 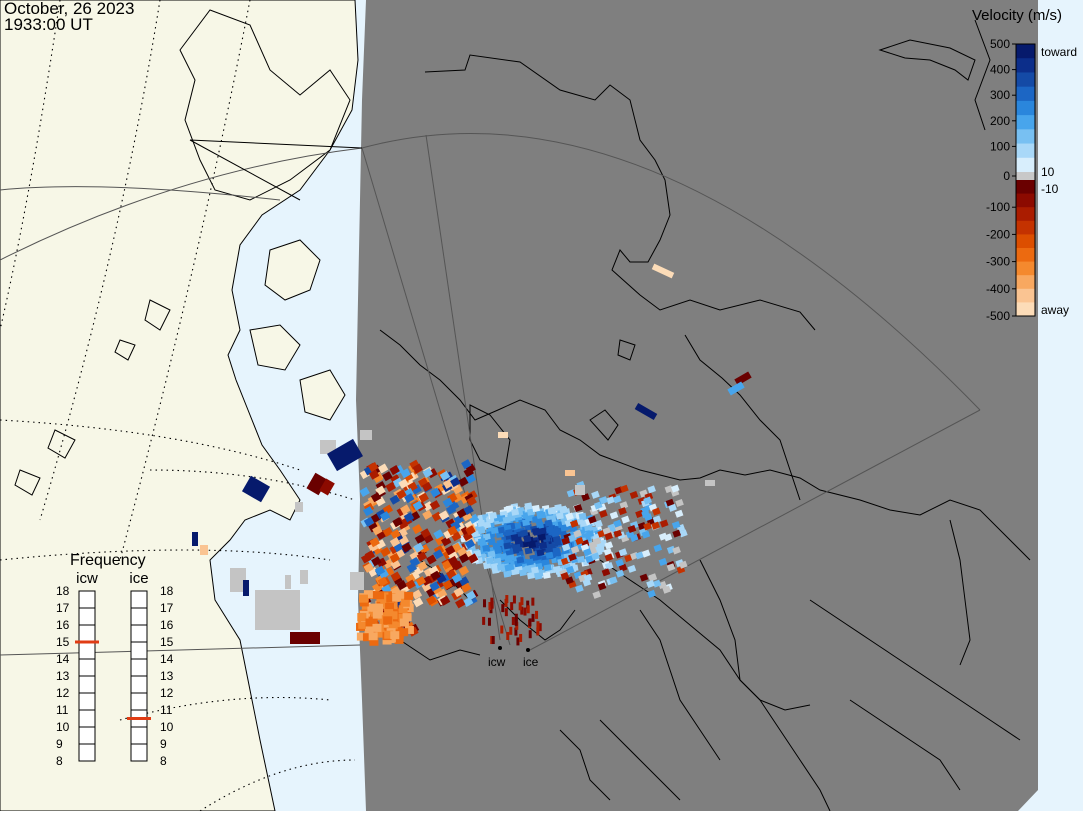 I want to click on colorbar-toward-label: toward, so click(x=1059, y=52).